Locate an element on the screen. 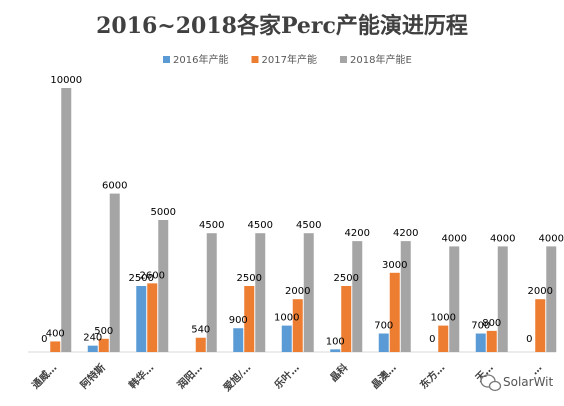 This screenshot has width=564, height=406. legend: 2016年产能 2017年产能 2018年产能E is located at coordinates (287, 59).